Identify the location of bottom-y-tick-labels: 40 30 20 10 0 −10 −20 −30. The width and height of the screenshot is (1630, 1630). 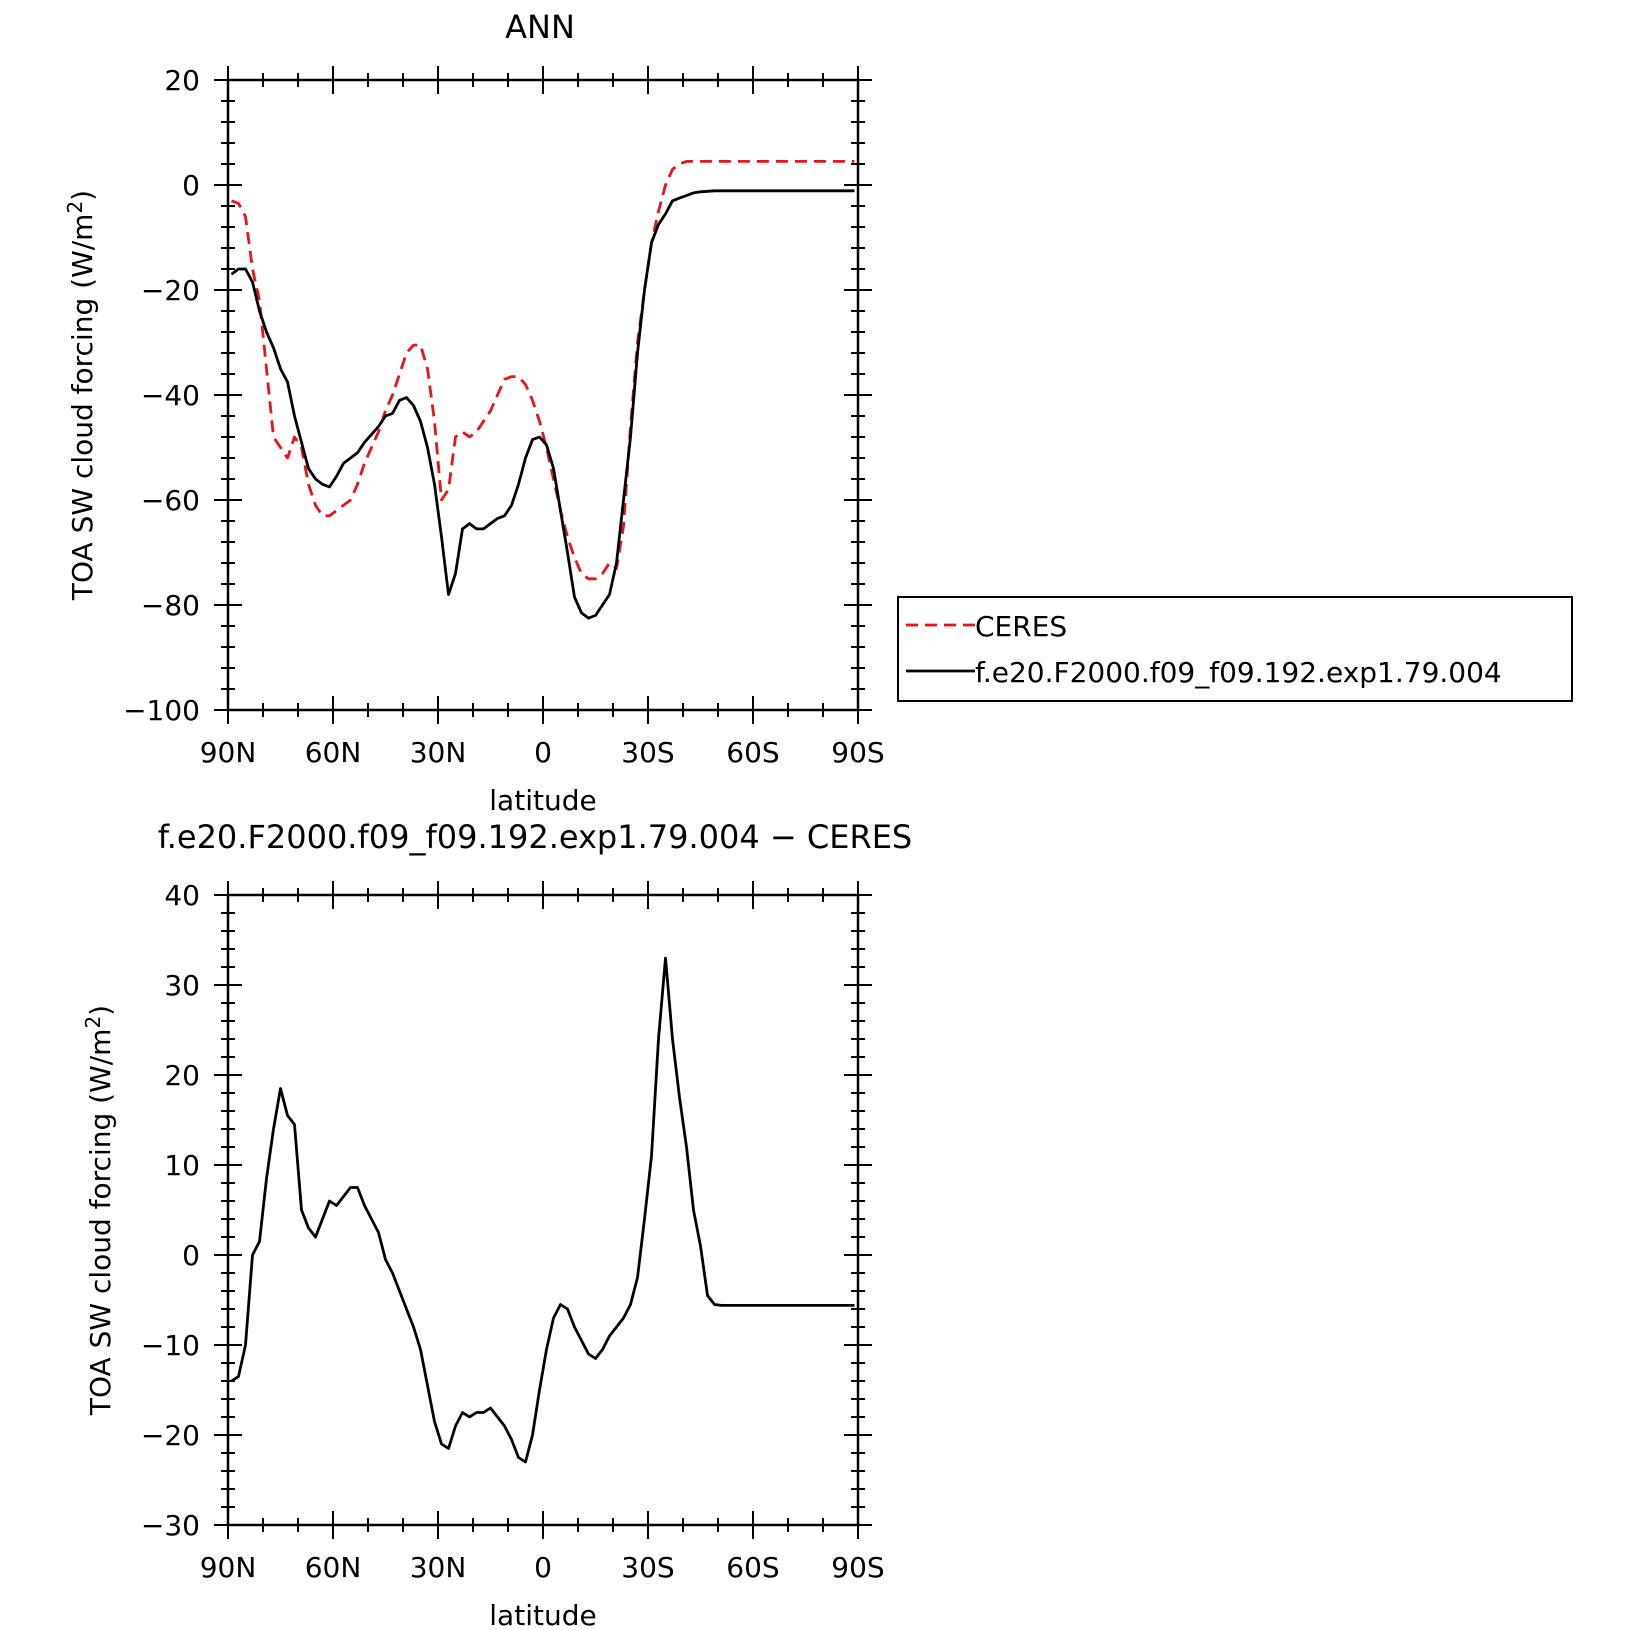
(170, 1210).